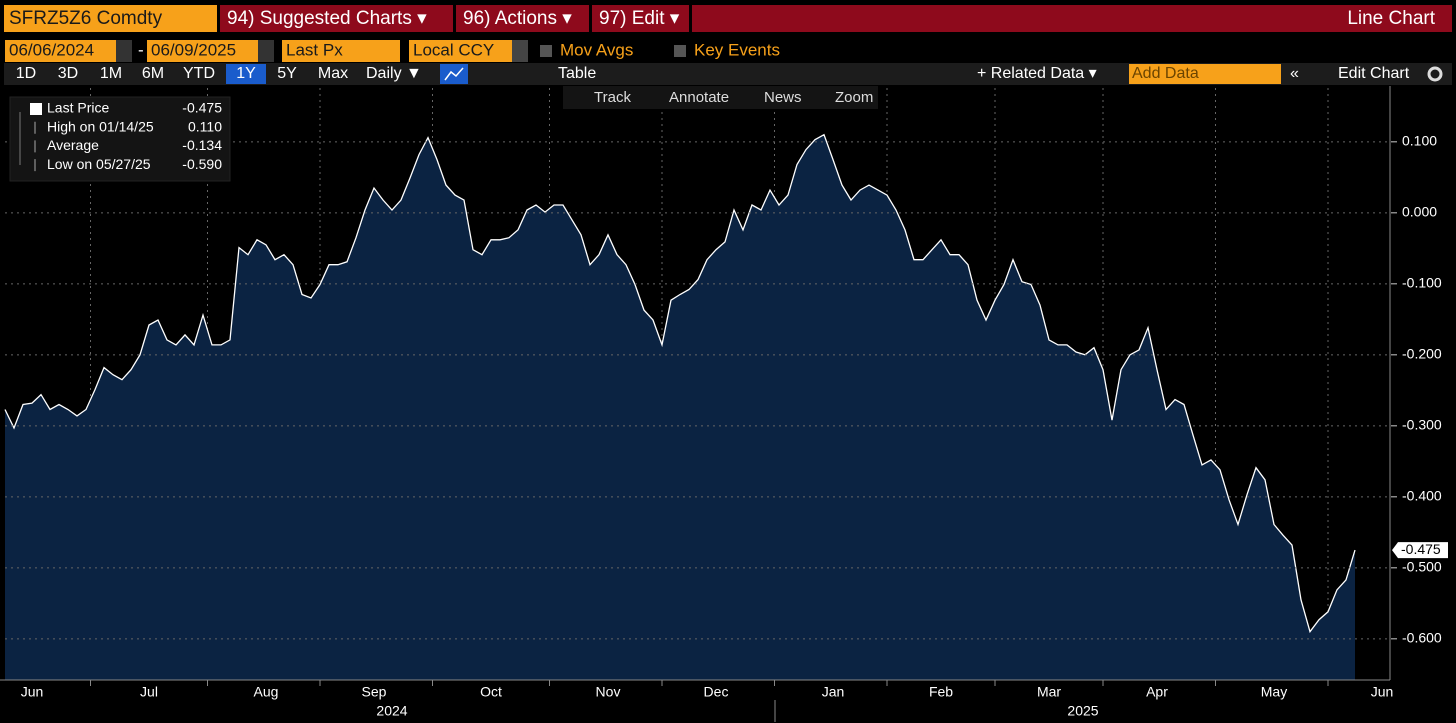  Describe the element at coordinates (1165, 73) in the screenshot. I see `add-data: Add Data` at that location.